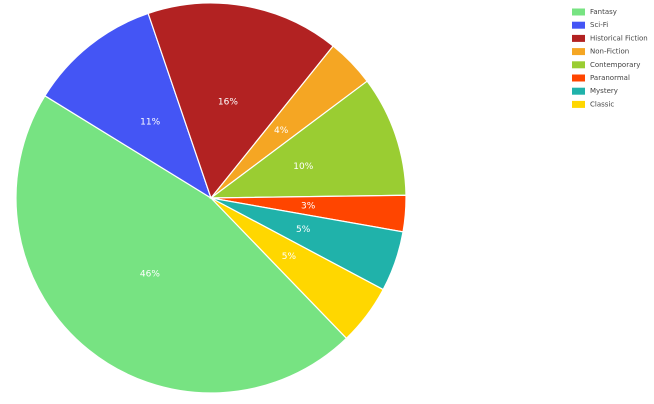  What do you see at coordinates (603, 12) in the screenshot?
I see `legend-label: Fantasy` at bounding box center [603, 12].